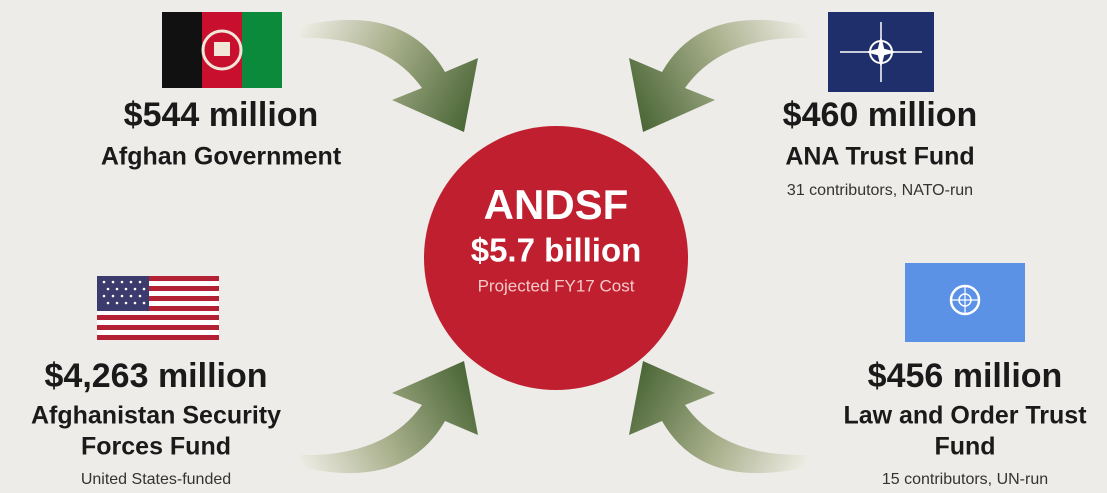 The image size is (1107, 493). I want to click on center-title: ANDSF, so click(556, 204).